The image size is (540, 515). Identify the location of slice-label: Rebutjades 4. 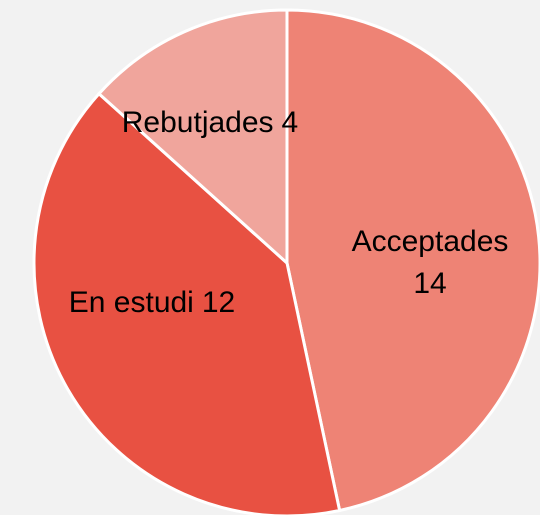
(210, 122).